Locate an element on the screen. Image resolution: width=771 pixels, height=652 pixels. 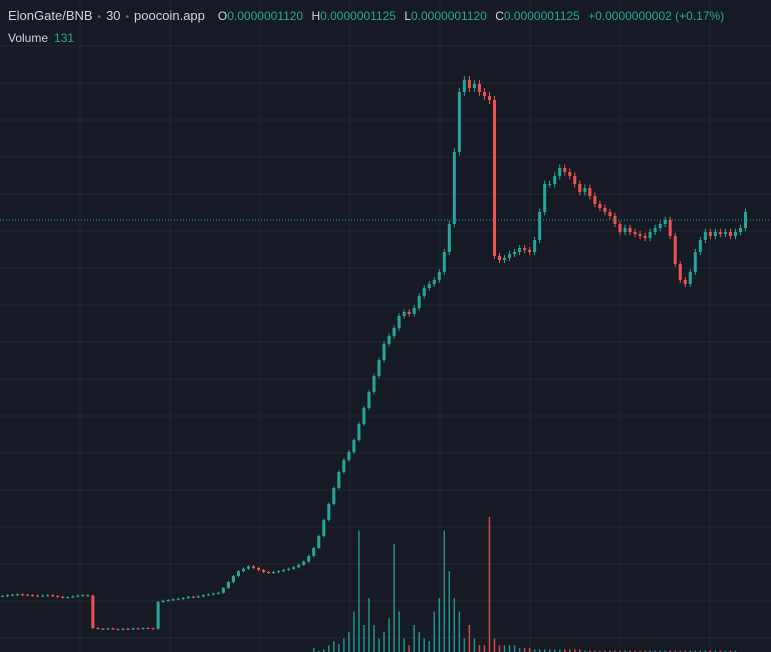
interval: 30 is located at coordinates (113, 15).